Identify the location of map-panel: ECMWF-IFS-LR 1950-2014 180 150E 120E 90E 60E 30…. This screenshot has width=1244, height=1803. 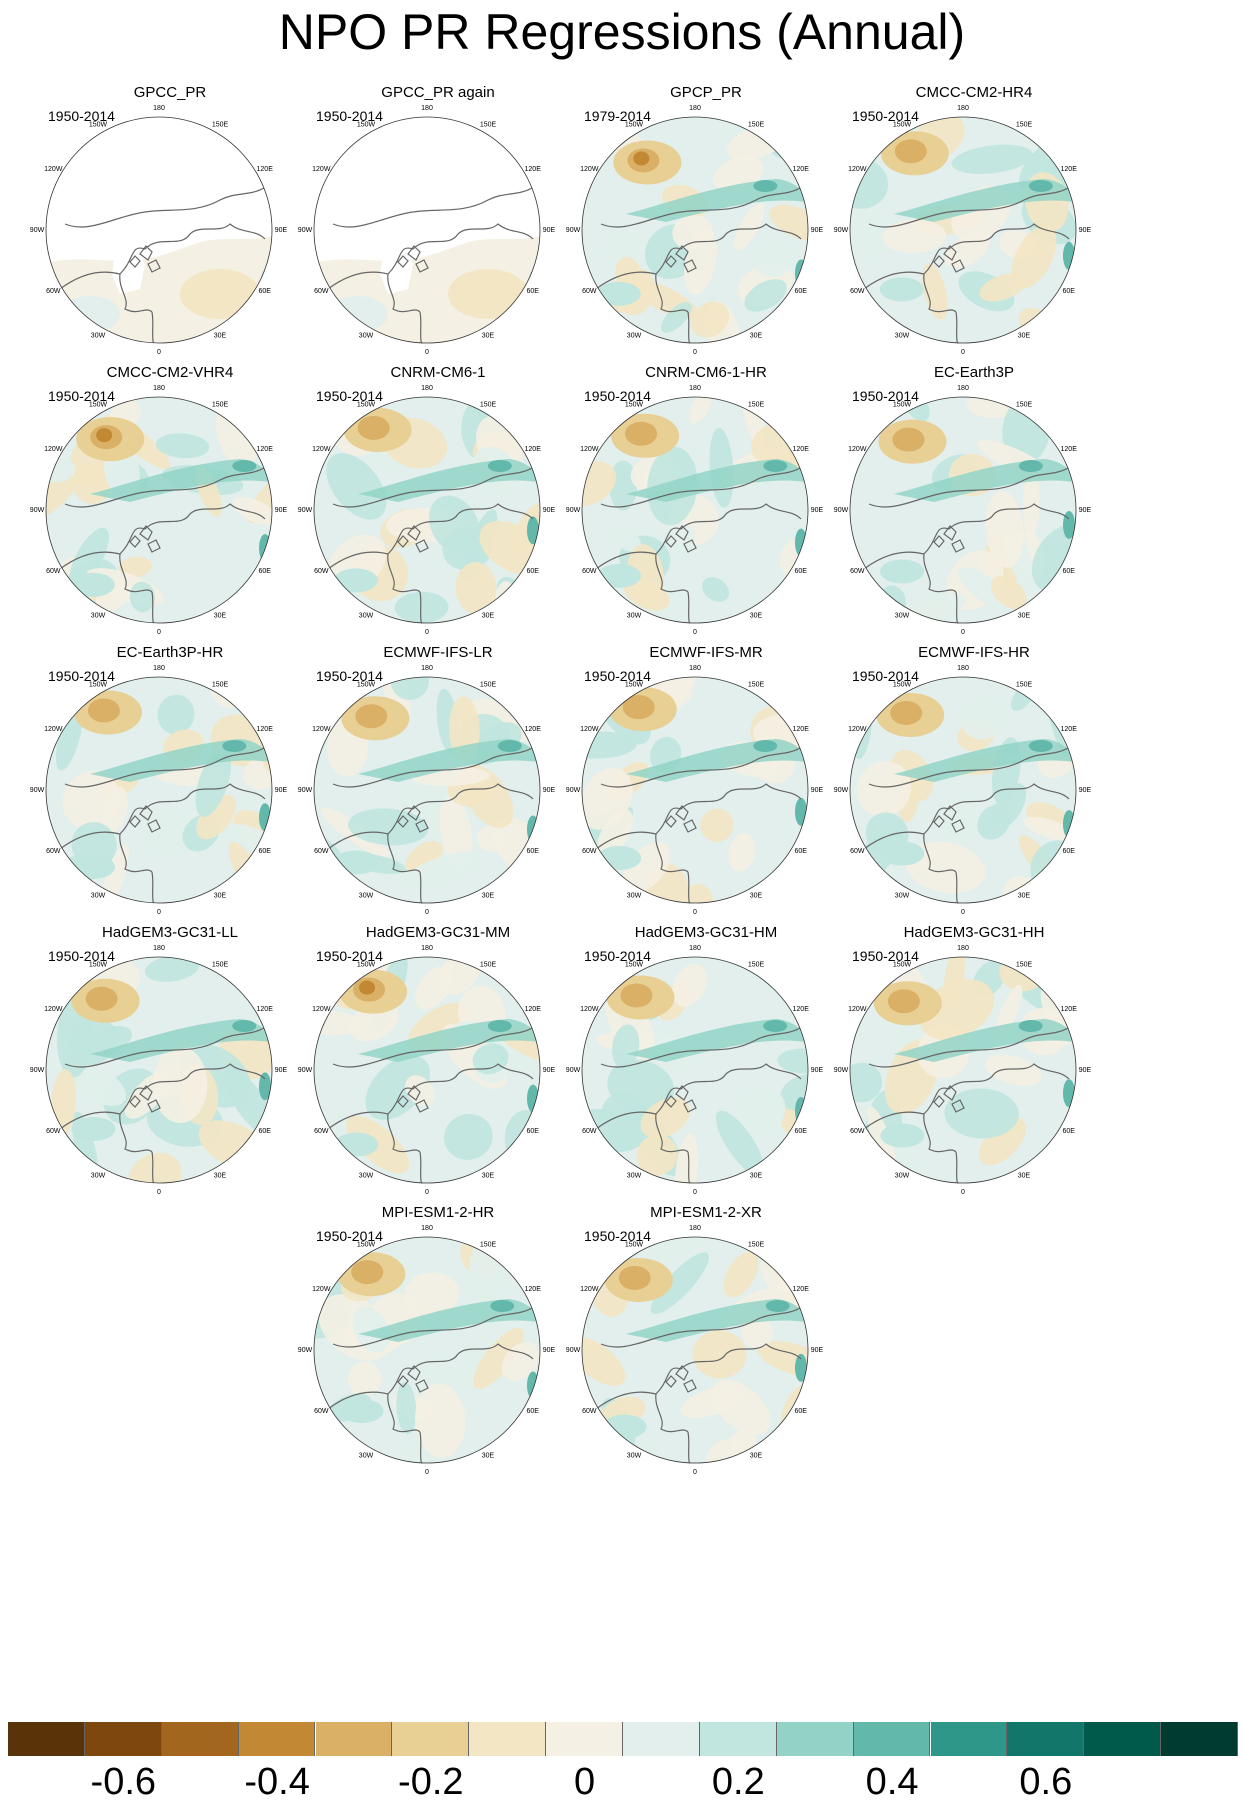
(438, 804).